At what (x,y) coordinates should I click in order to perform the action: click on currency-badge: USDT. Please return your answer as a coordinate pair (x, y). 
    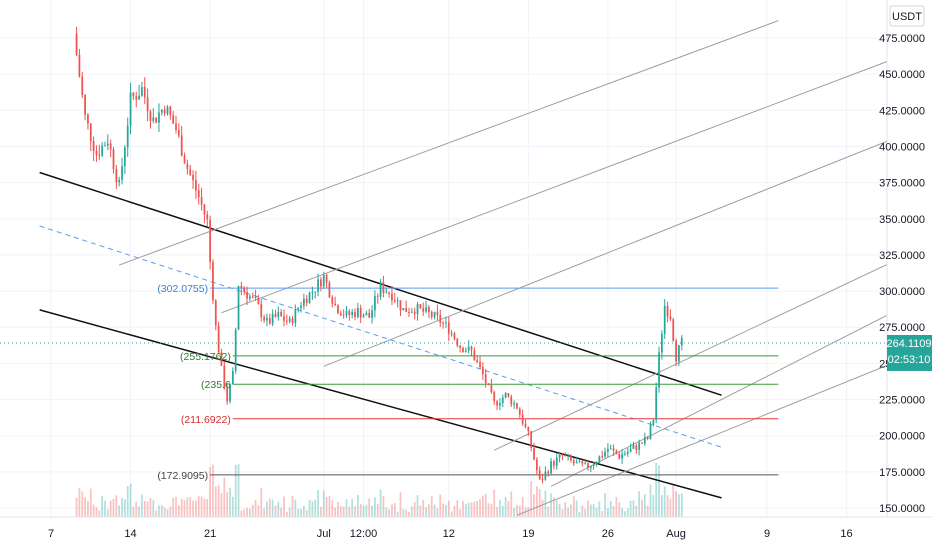
    Looking at the image, I should click on (907, 16).